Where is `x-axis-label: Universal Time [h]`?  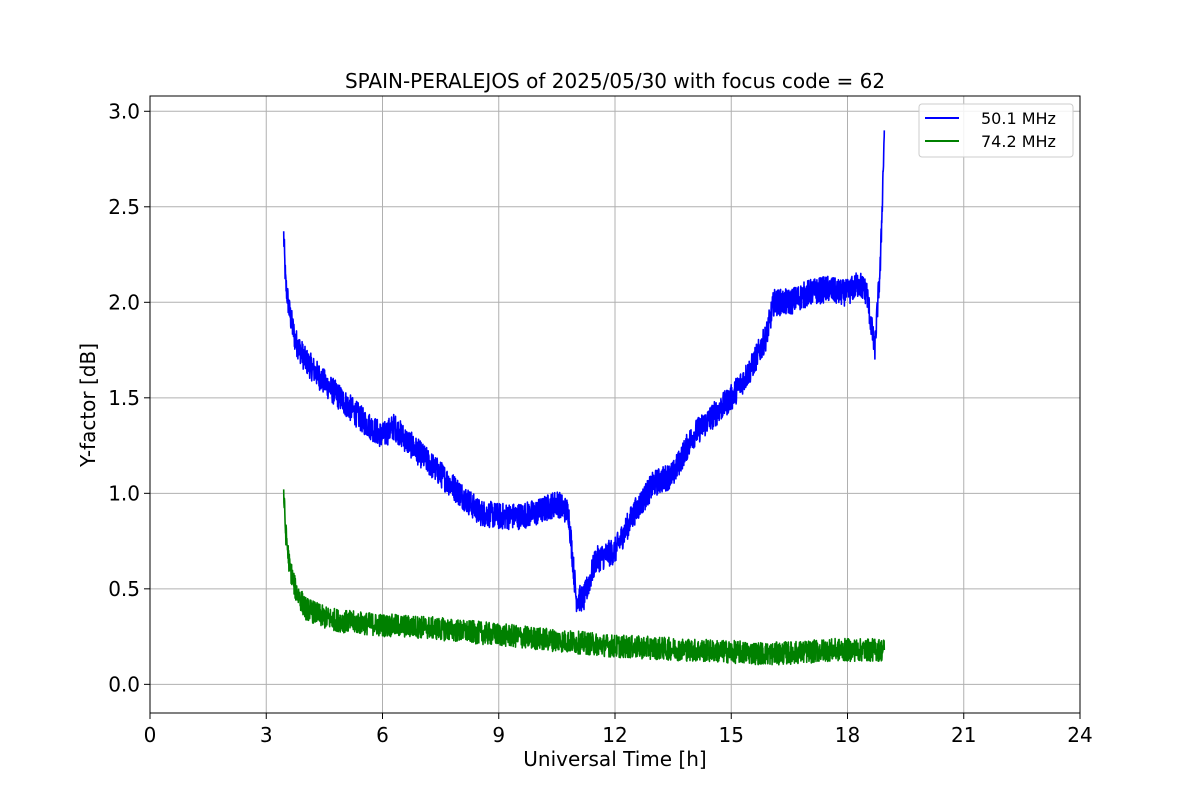
x-axis-label: Universal Time [h] is located at coordinates (614, 759).